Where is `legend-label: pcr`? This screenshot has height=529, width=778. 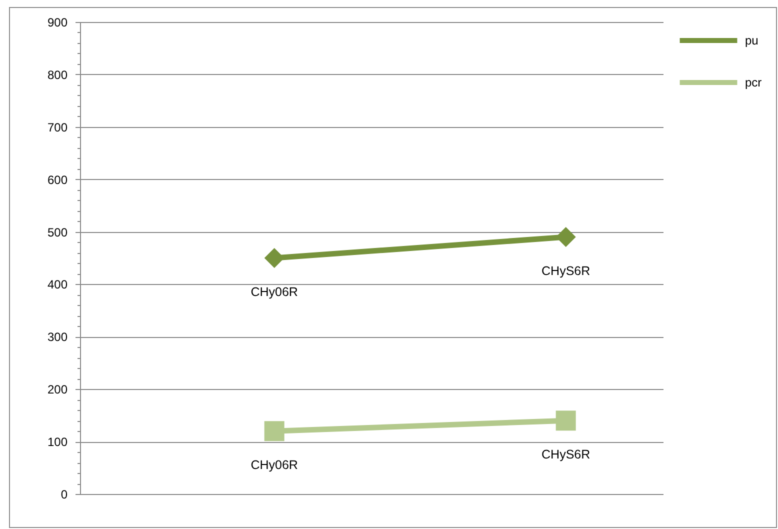 legend-label: pcr is located at coordinates (753, 83).